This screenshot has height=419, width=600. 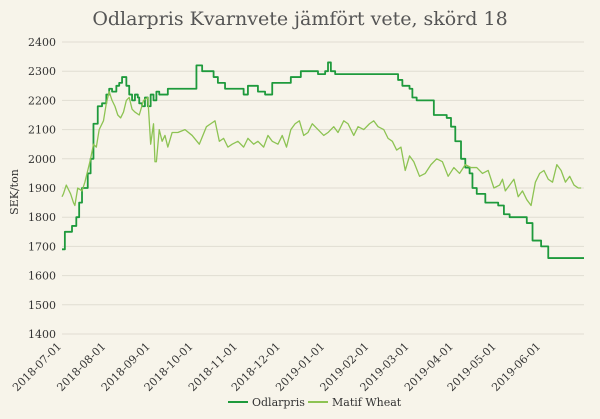 What do you see at coordinates (42, 100) in the screenshot?
I see `y-tick-label: 2200` at bounding box center [42, 100].